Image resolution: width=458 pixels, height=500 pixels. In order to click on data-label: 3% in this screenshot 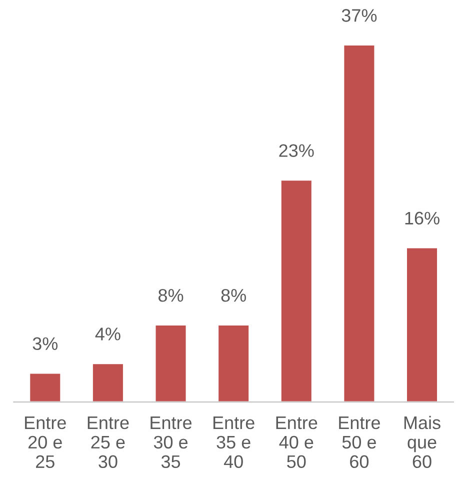, I will do `click(45, 343)`.